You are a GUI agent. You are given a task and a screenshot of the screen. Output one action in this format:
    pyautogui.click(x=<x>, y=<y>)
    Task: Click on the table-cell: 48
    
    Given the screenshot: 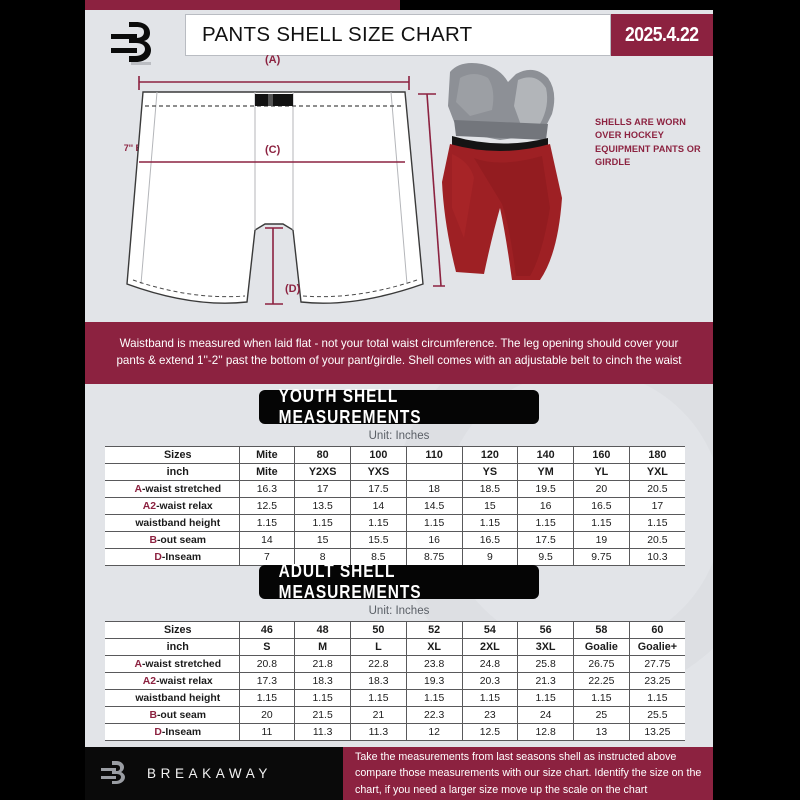 What is the action you would take?
    pyautogui.click(x=322, y=630)
    